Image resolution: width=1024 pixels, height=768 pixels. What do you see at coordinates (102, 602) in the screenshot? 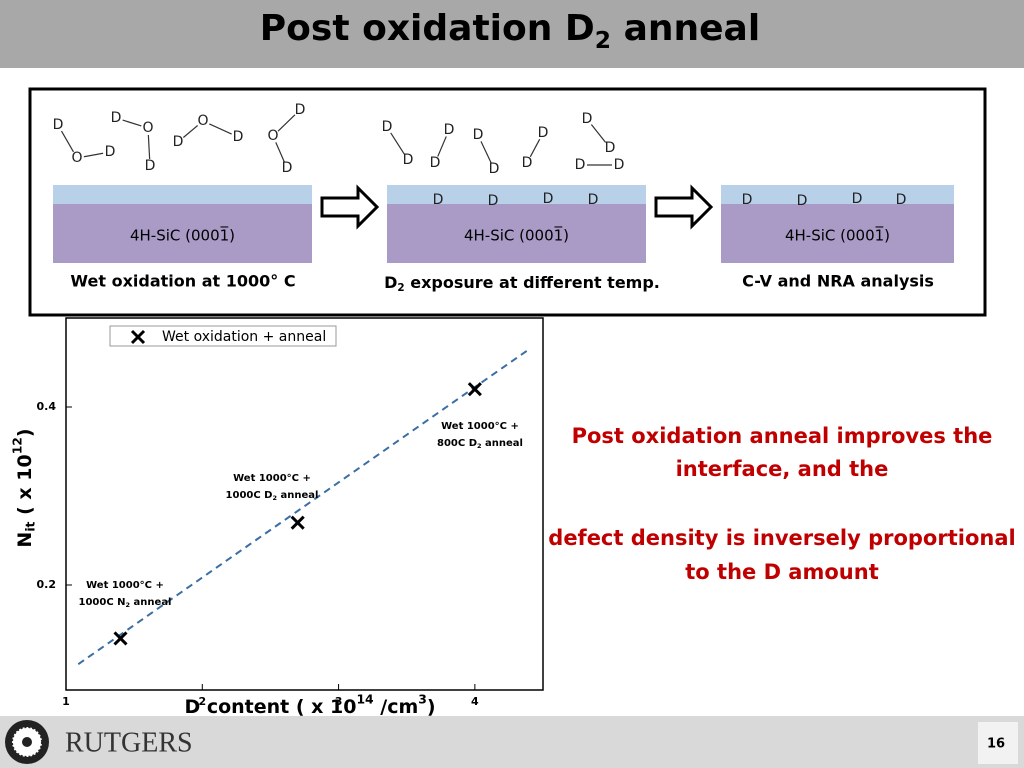
I see `annotation-part: 1000C N` at bounding box center [102, 602].